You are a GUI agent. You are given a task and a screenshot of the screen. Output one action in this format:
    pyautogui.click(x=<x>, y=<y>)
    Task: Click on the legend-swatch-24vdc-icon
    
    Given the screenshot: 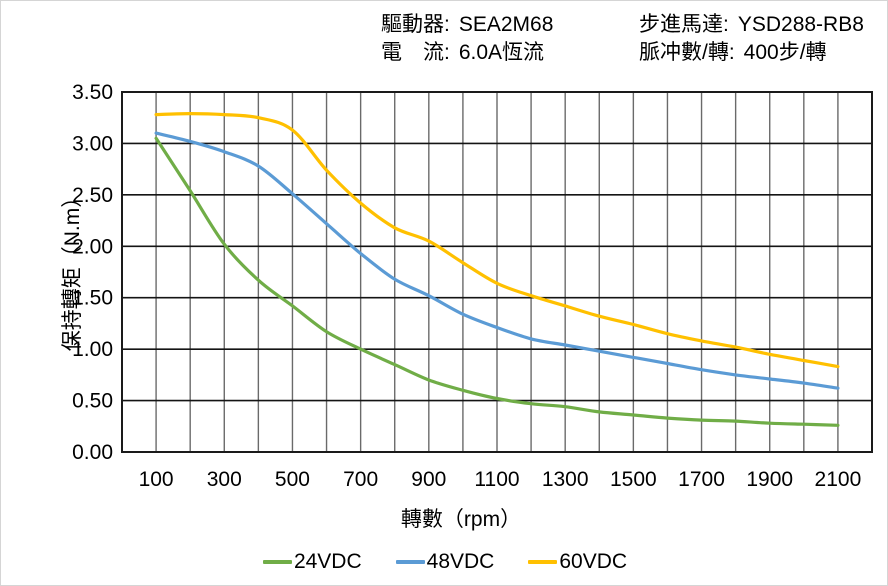 What is the action you would take?
    pyautogui.click(x=277, y=562)
    